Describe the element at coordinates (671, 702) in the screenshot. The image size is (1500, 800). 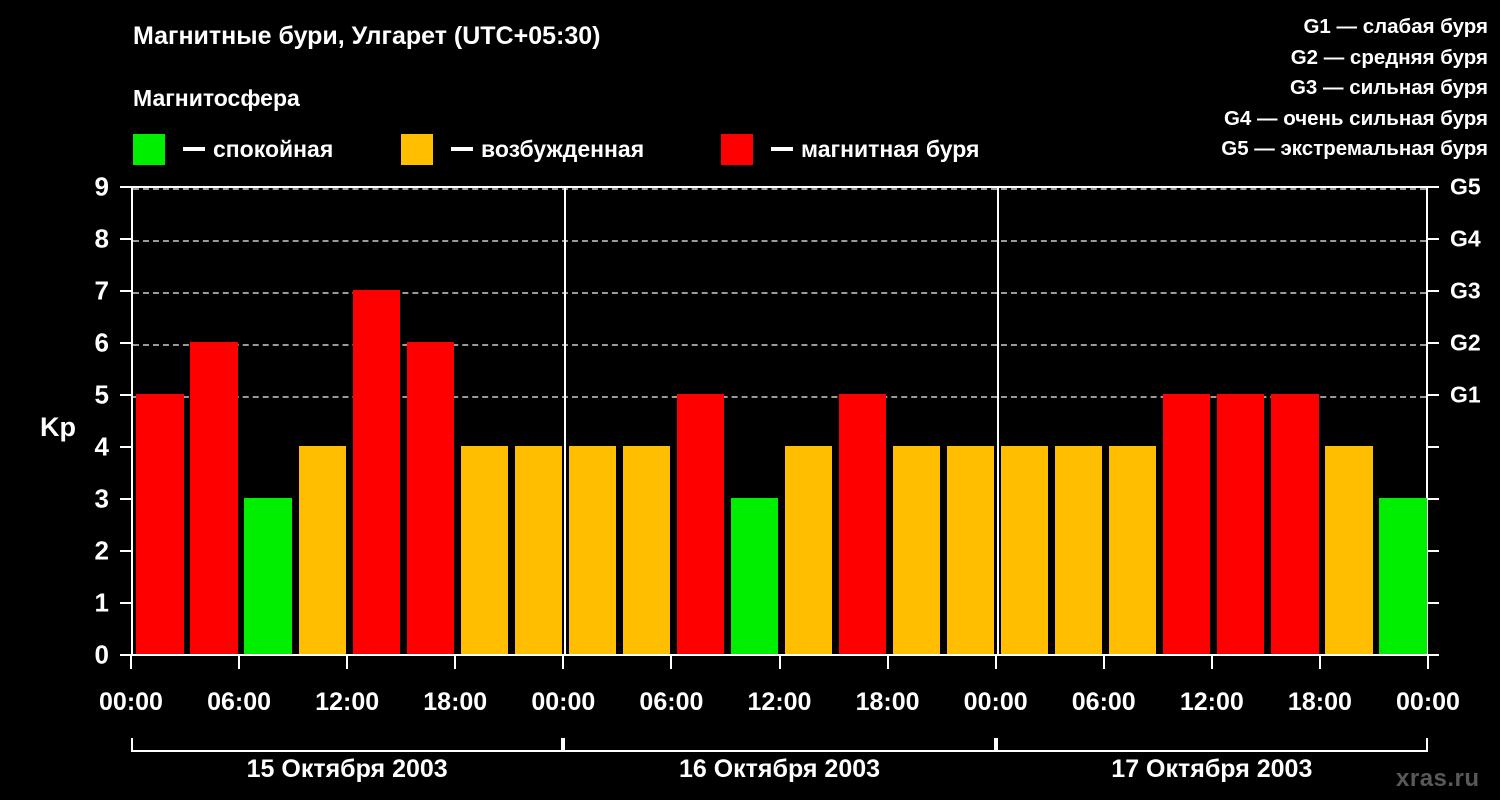
I see `x-tick-label-5: 06:00` at that location.